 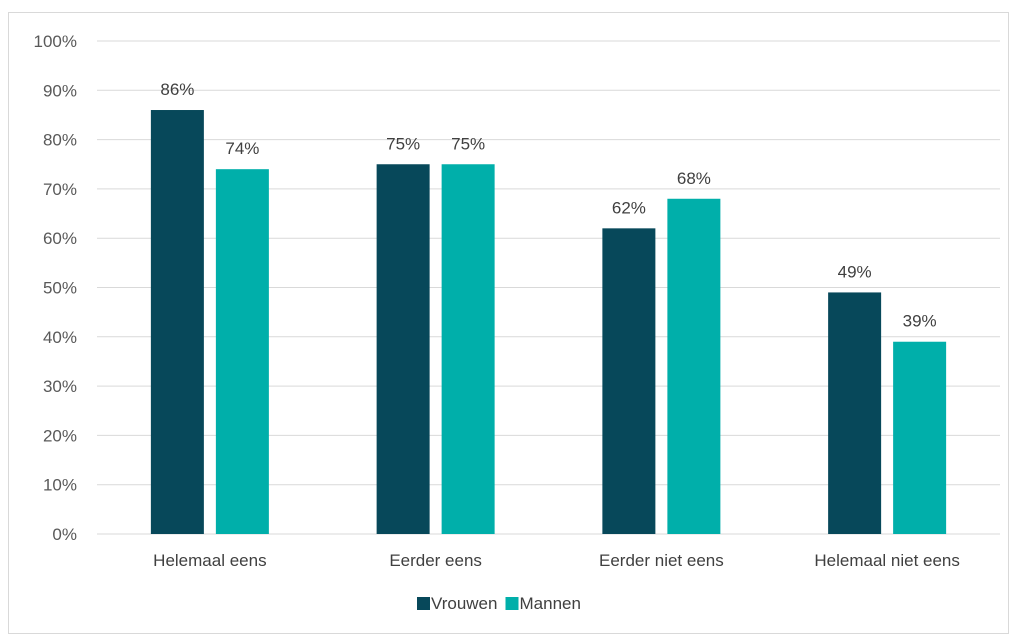 What do you see at coordinates (920, 321) in the screenshot?
I see `data-label: 39%` at bounding box center [920, 321].